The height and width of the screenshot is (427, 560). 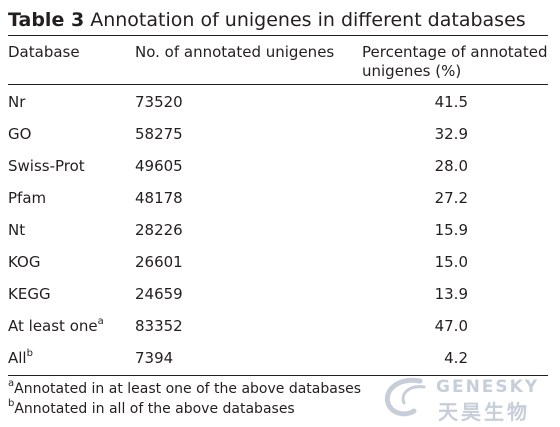 What do you see at coordinates (278, 326) in the screenshot?
I see `table-row: At least onea 83352 47.0` at bounding box center [278, 326].